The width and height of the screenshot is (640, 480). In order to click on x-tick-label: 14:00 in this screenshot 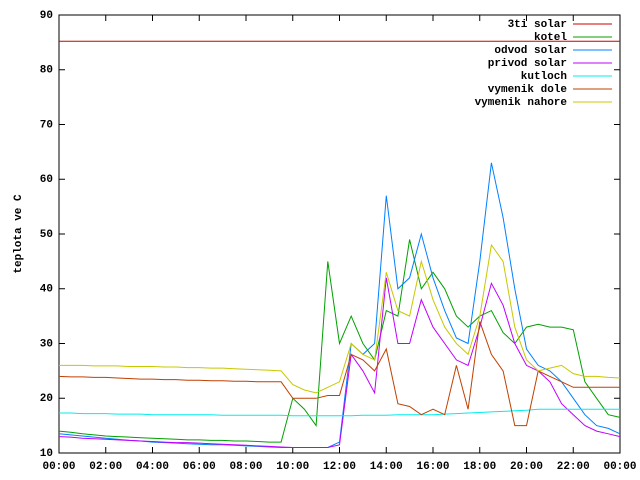, I will do `click(386, 467)`.